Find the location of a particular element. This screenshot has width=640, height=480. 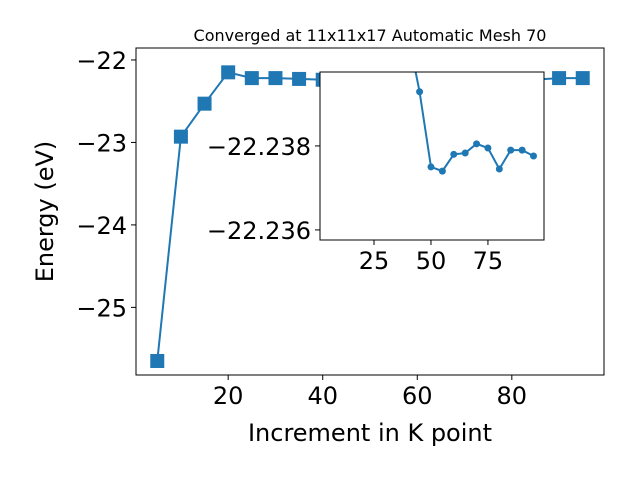

x-tick-label: 25 is located at coordinates (374, 261).